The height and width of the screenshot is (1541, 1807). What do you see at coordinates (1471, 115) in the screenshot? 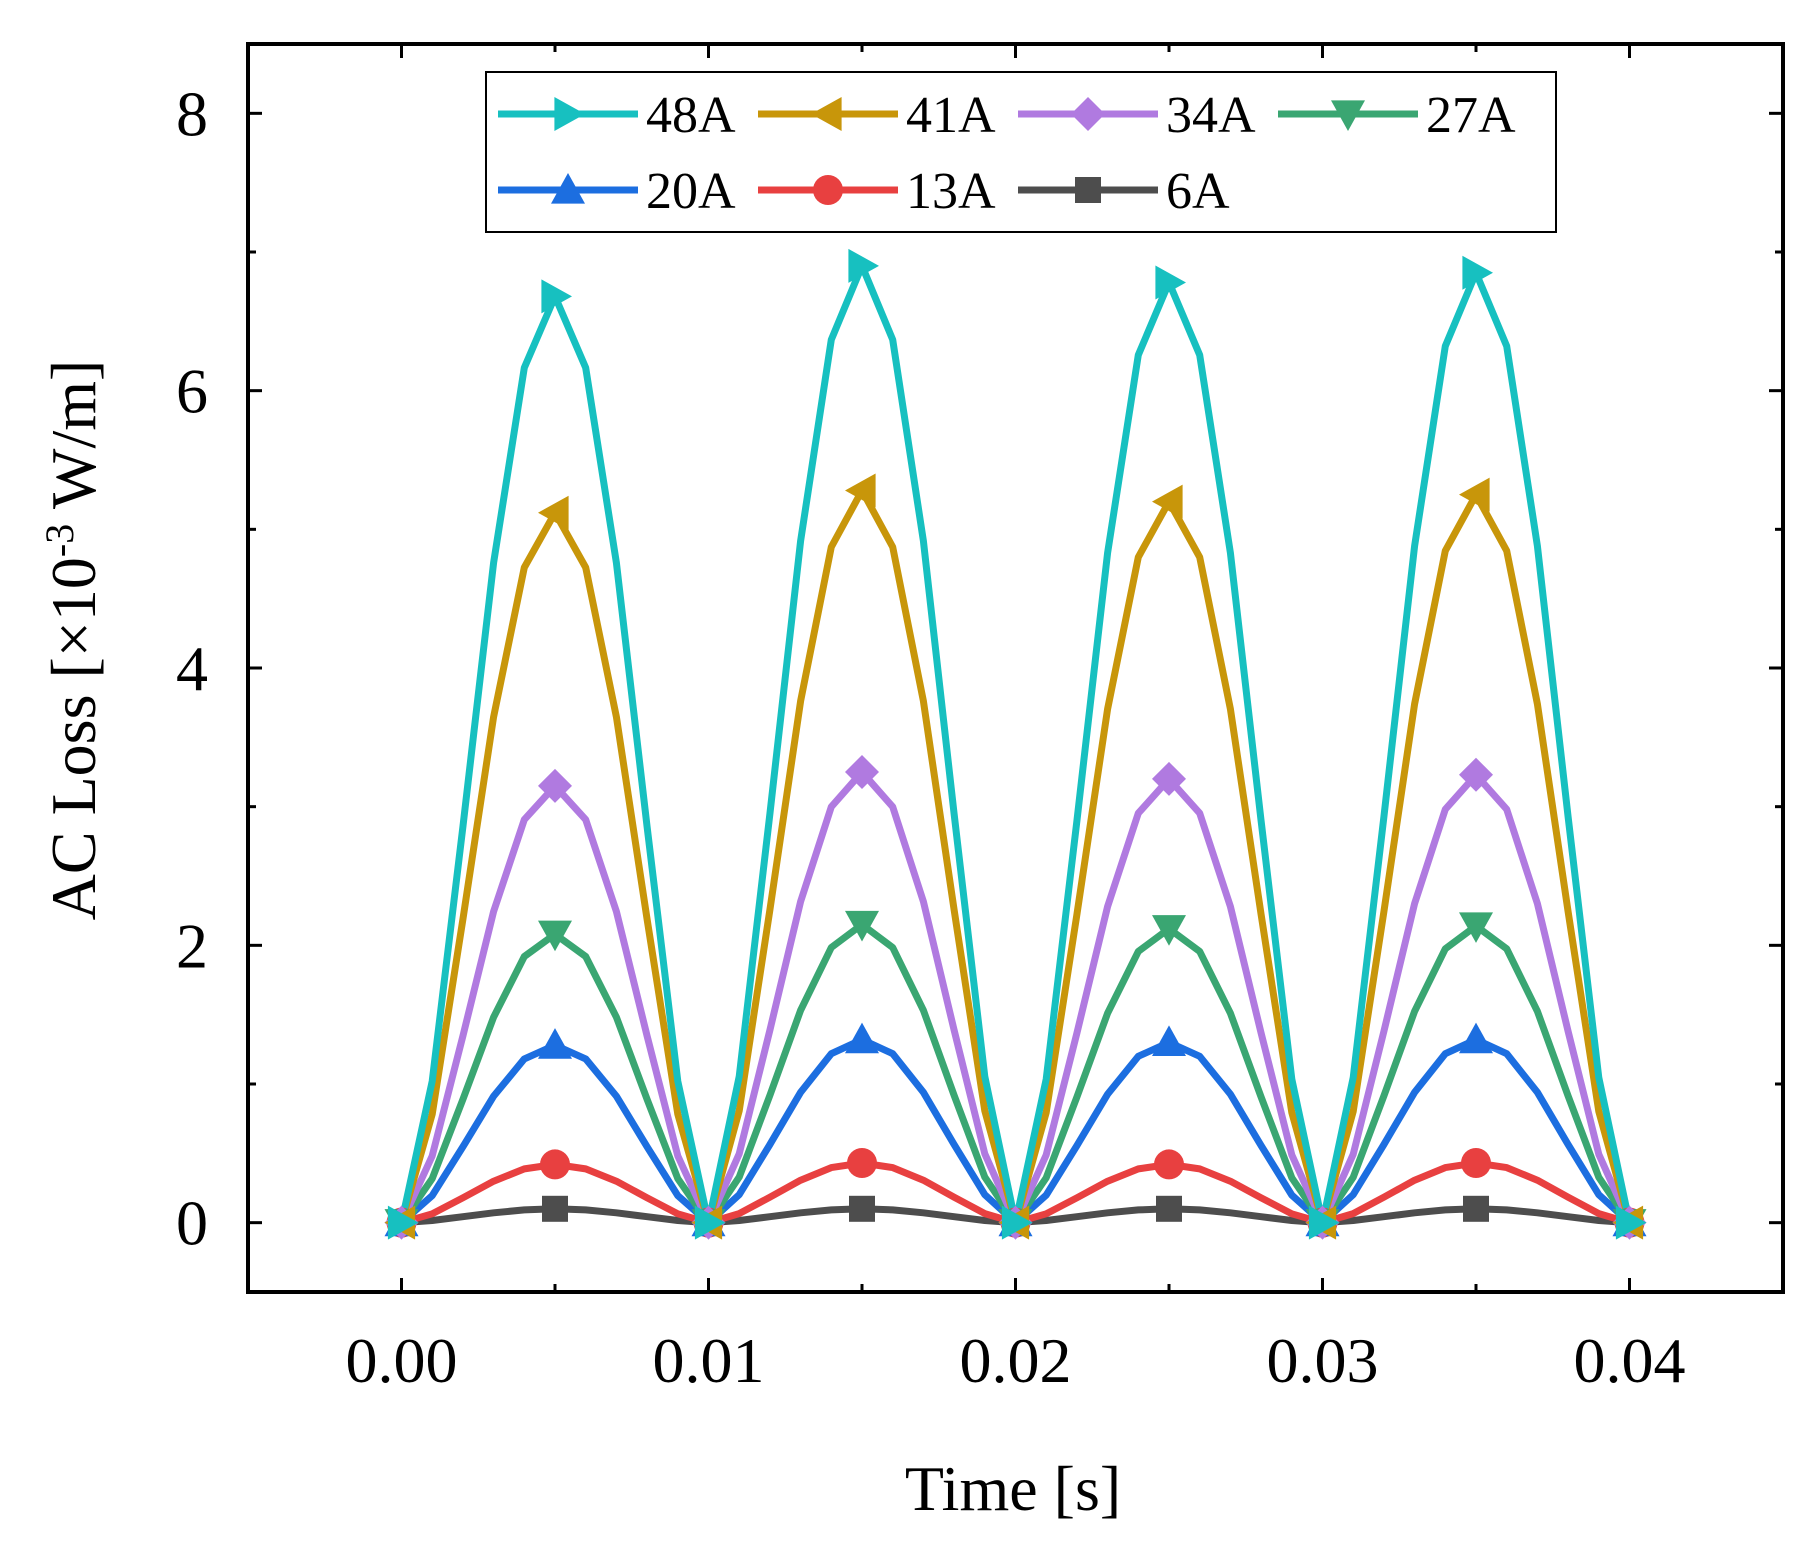
I see `legend-label-27A: 27A` at bounding box center [1471, 115].